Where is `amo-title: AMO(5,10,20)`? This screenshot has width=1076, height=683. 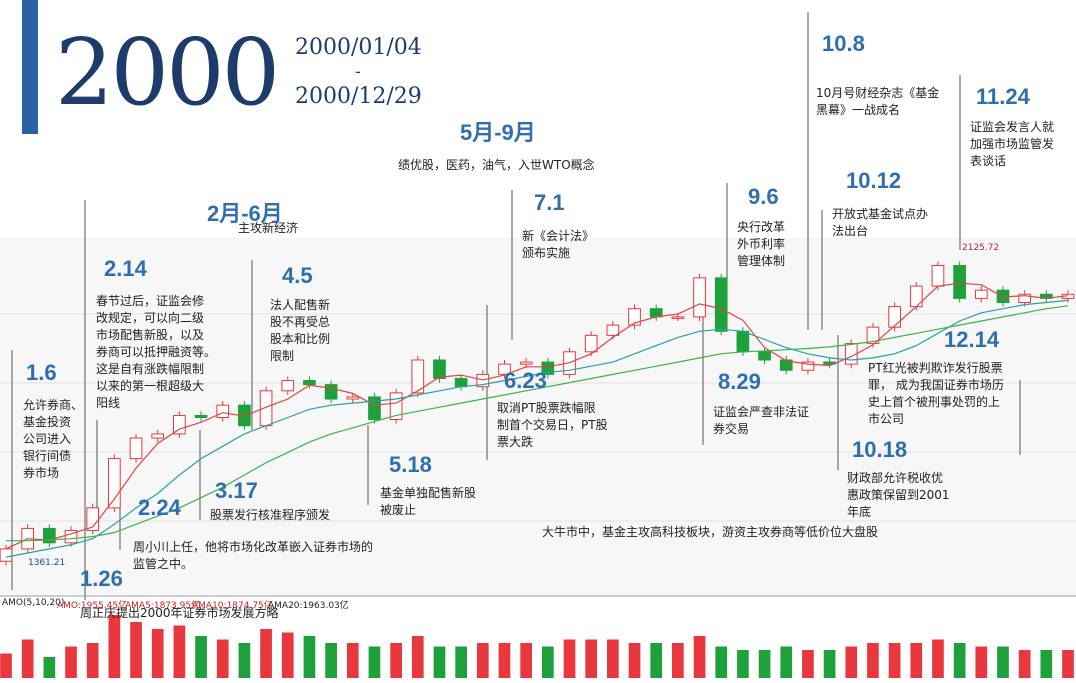 amo-title: AMO(5,10,20) is located at coordinates (33, 603).